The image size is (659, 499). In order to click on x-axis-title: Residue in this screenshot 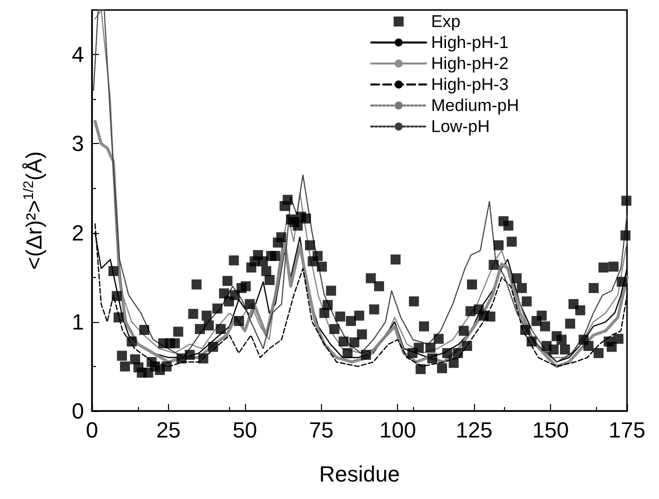, I will do `click(359, 474)`.